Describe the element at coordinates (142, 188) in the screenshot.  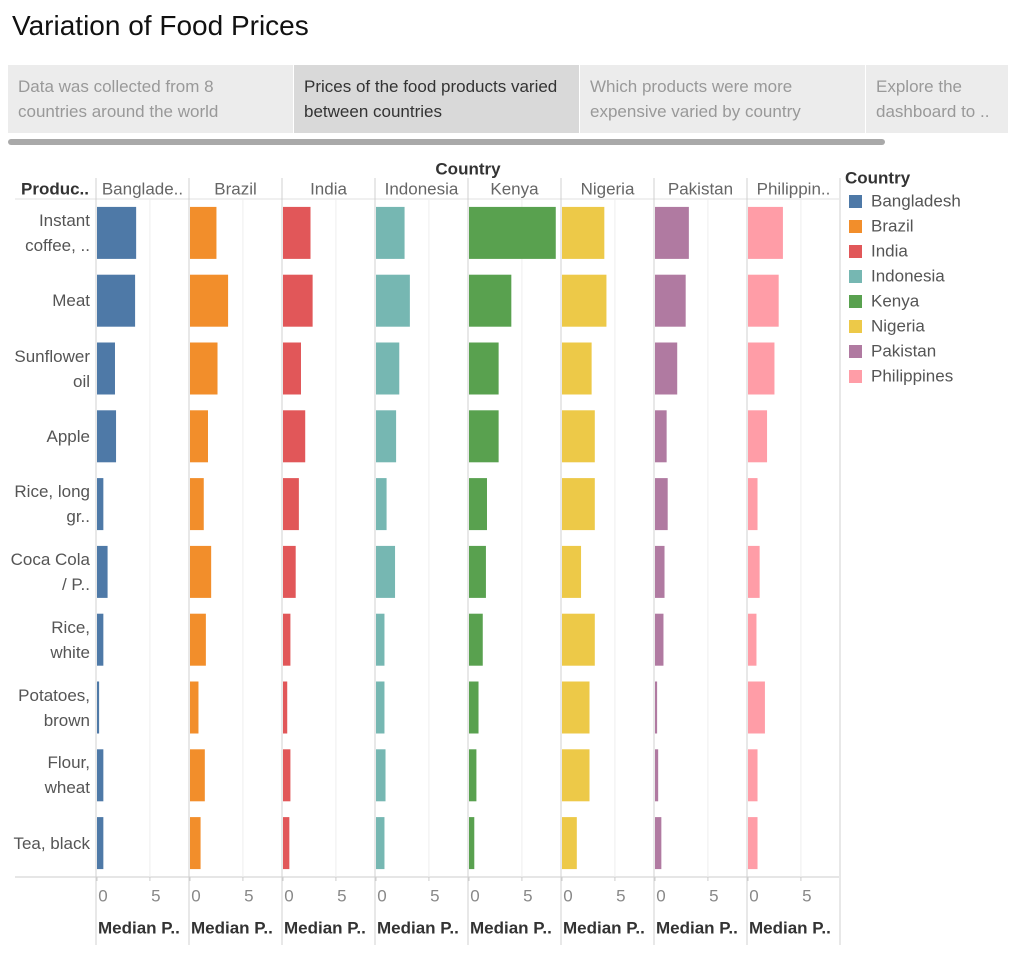
I see `column-label: Banglade..` at that location.